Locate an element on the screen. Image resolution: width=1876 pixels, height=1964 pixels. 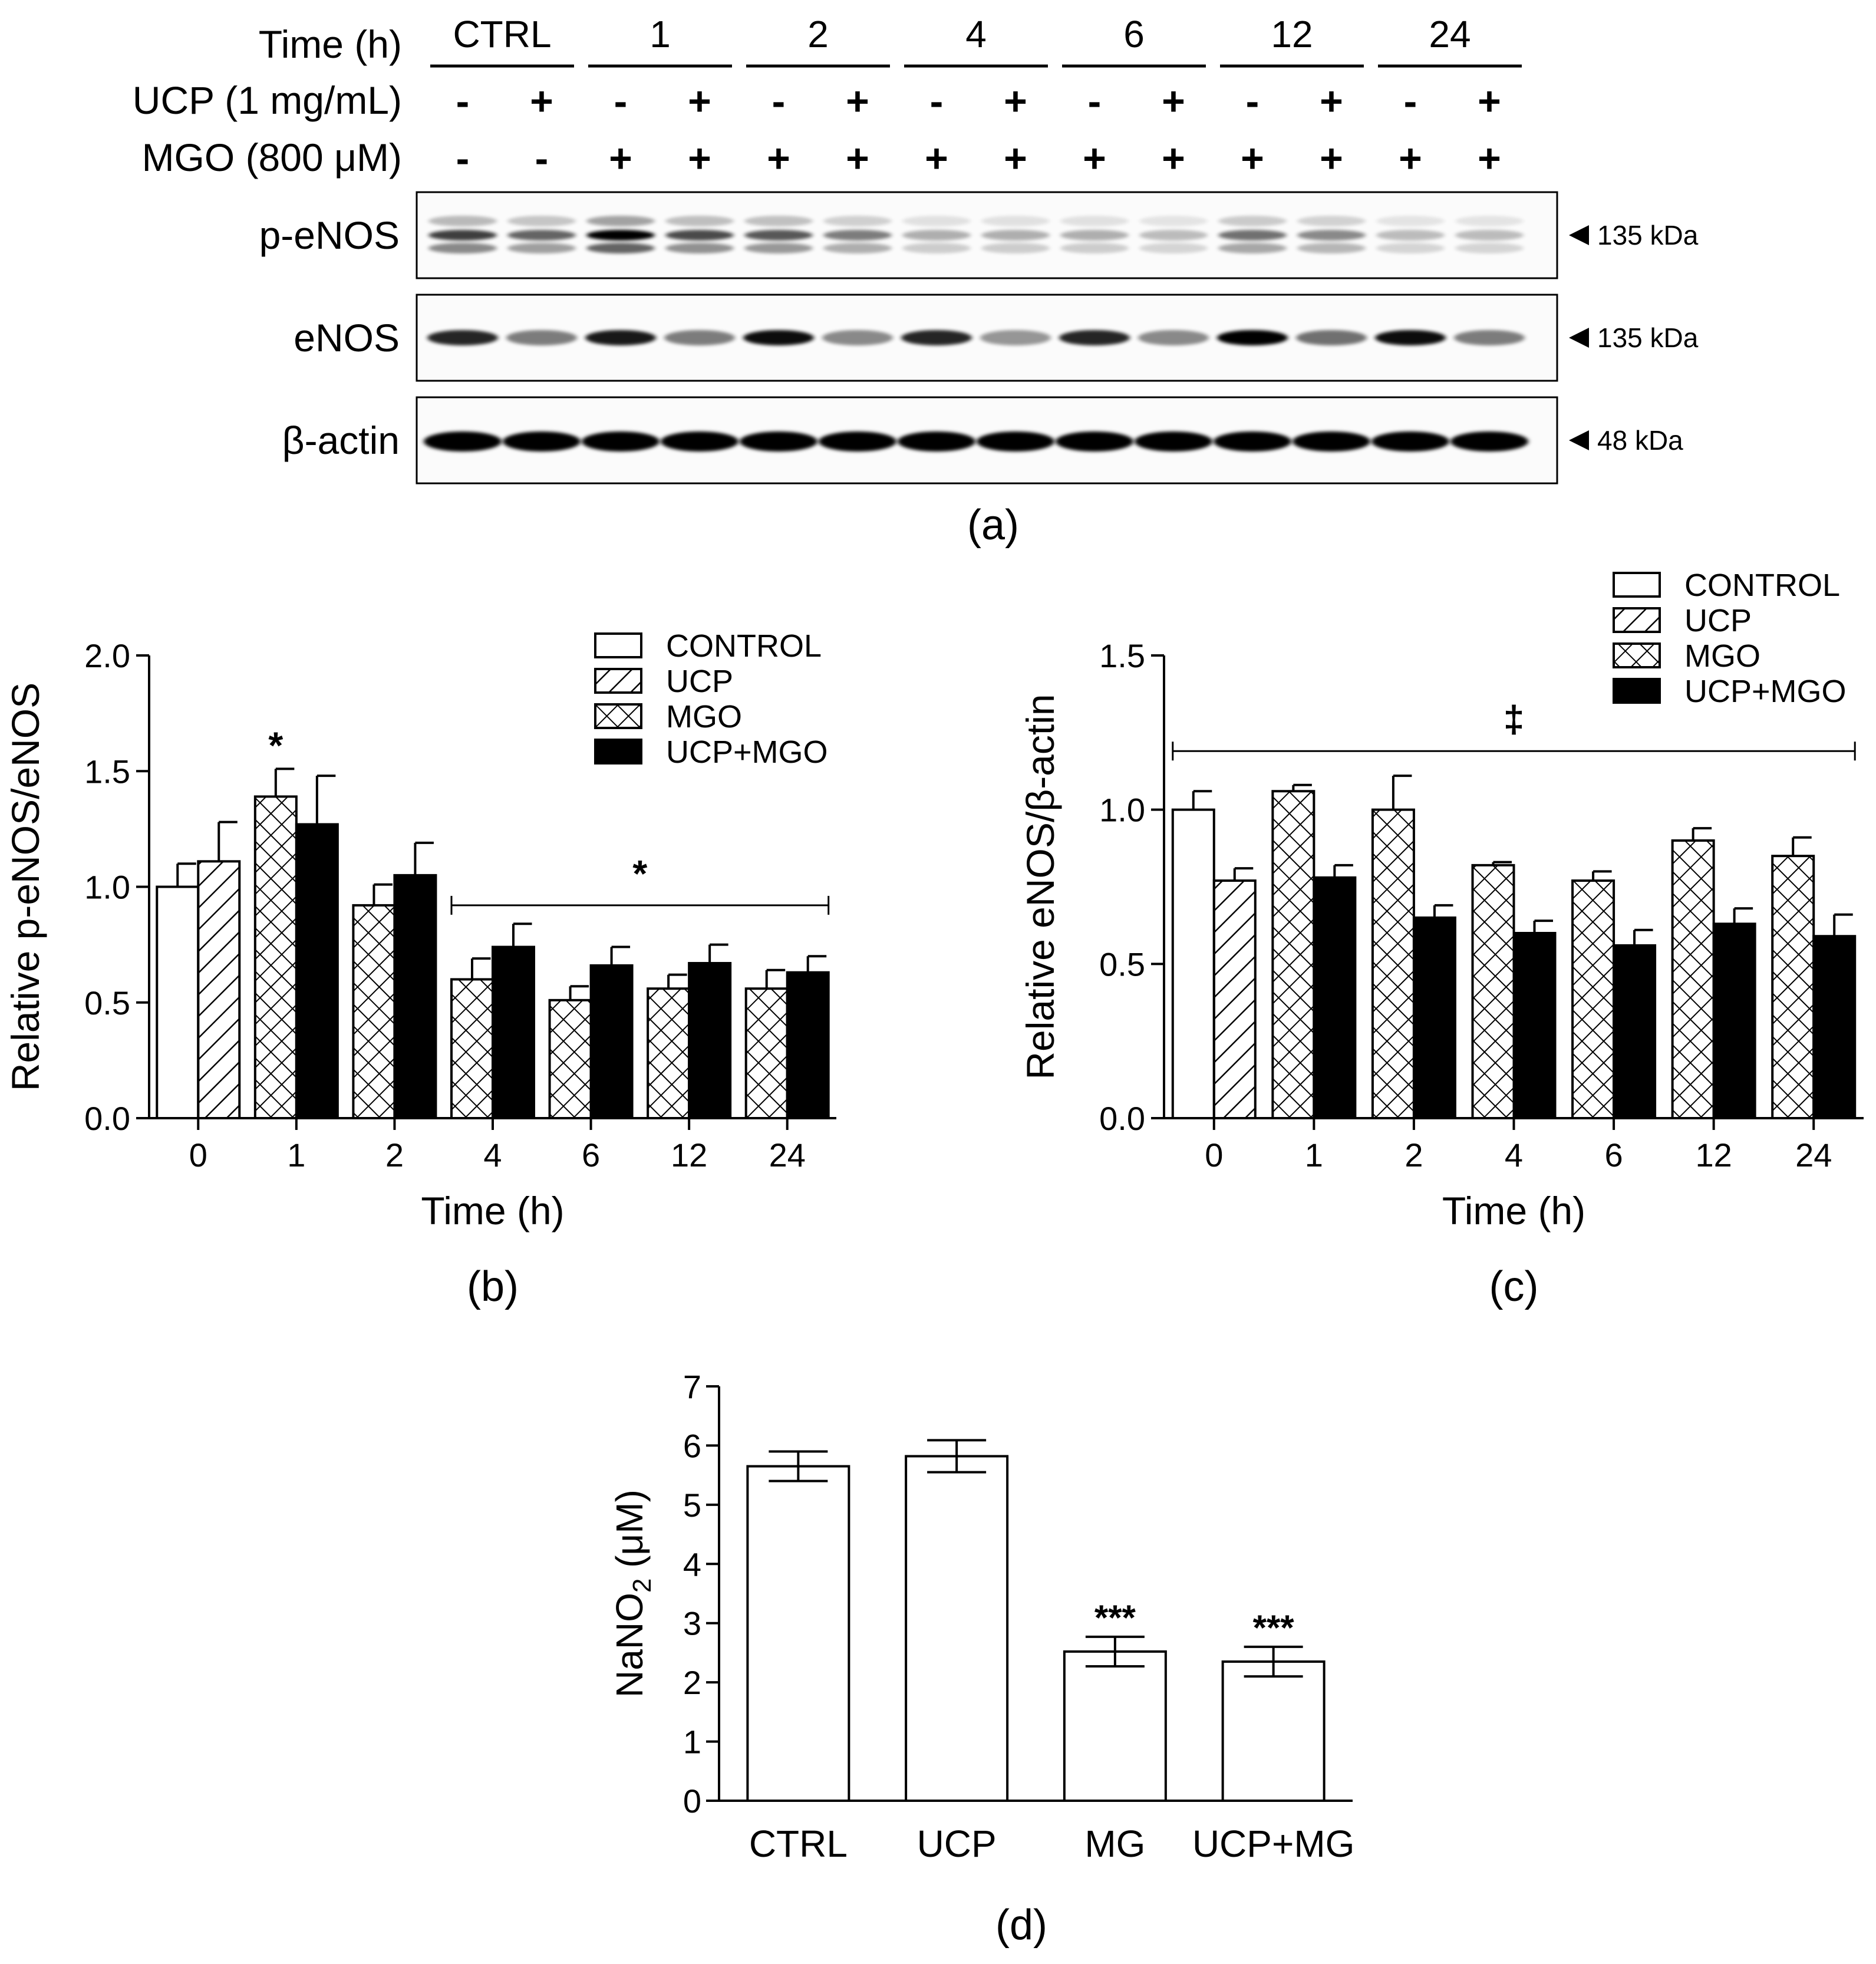
y-tick-label: 2 is located at coordinates (692, 1682).